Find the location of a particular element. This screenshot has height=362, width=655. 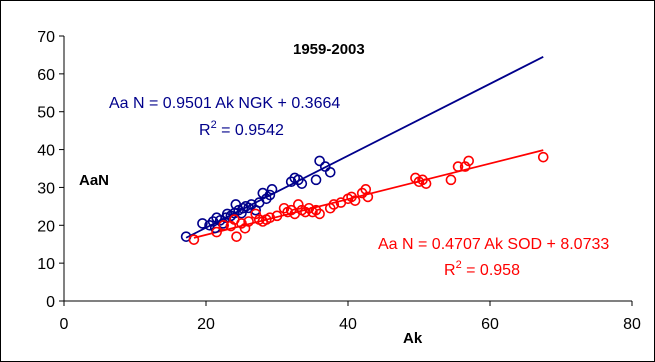

x-tick-label: 0 is located at coordinates (64, 324).